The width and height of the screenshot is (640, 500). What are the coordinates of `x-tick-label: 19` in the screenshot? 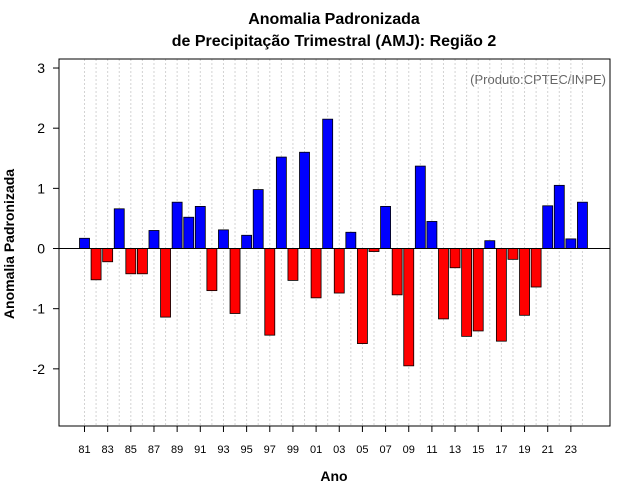 It's located at (524, 450).